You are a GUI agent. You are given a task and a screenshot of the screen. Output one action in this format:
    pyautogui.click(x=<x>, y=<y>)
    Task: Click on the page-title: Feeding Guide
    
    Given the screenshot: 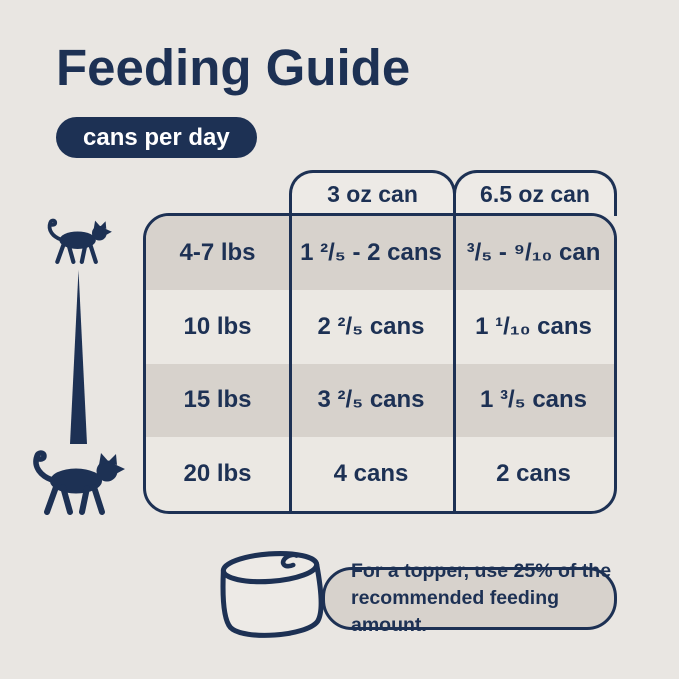 What is the action you would take?
    pyautogui.click(x=233, y=67)
    